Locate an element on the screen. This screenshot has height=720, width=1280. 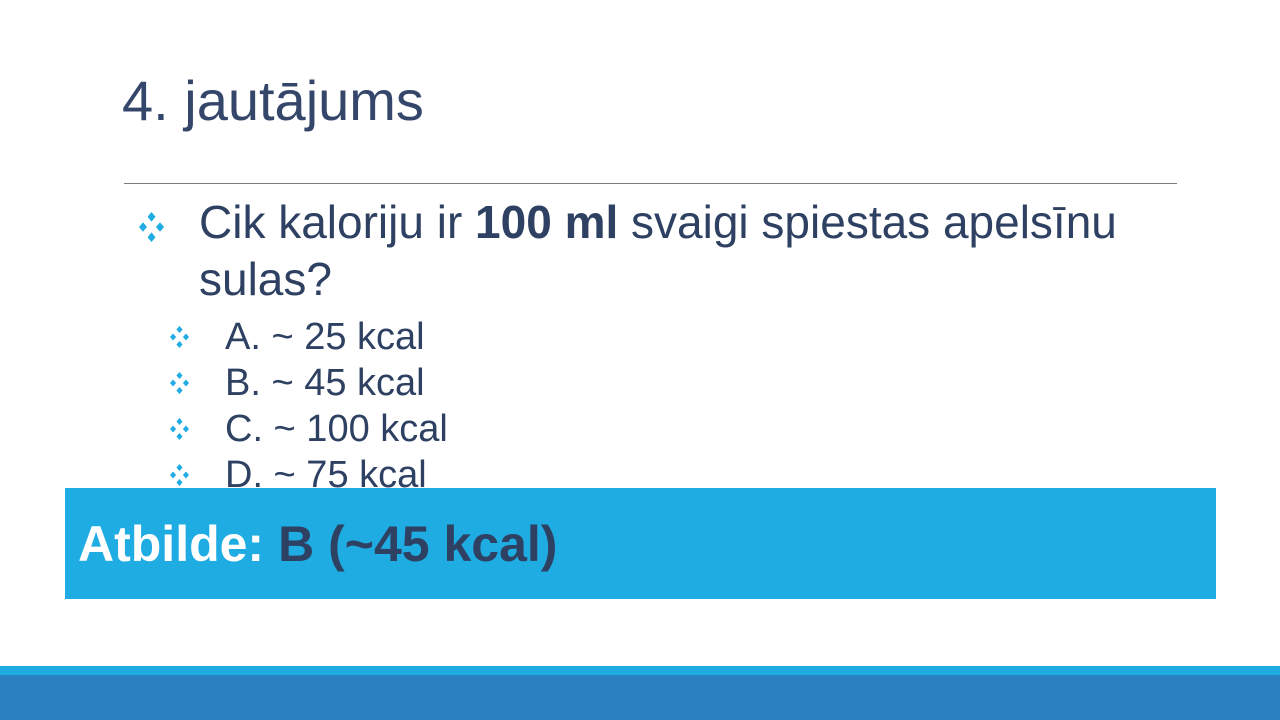
answer-label: Atbilde: is located at coordinates (171, 543).